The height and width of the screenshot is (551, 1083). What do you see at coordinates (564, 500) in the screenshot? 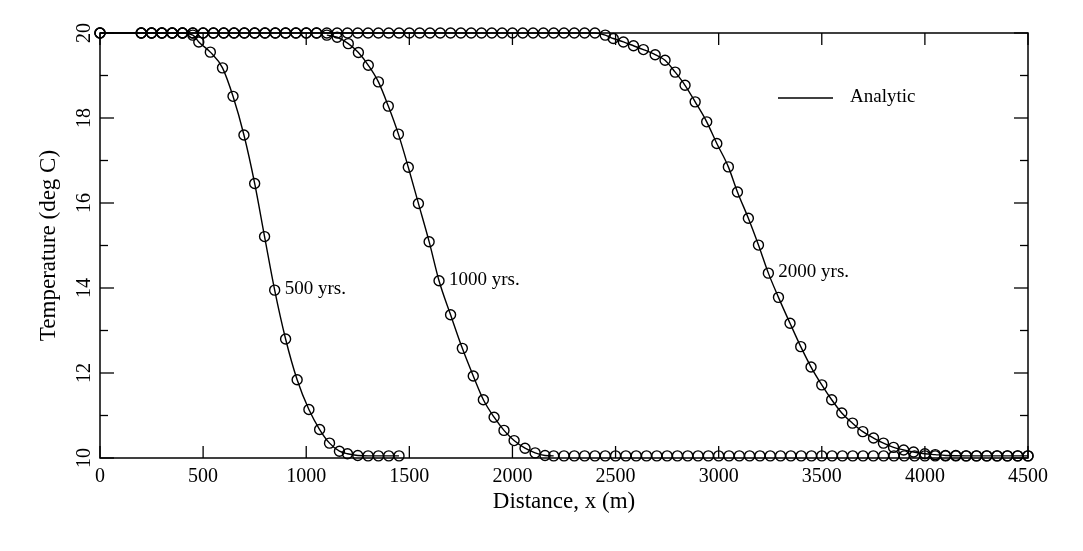
I see `x-axis-title: Distance, x (m)` at bounding box center [564, 500].